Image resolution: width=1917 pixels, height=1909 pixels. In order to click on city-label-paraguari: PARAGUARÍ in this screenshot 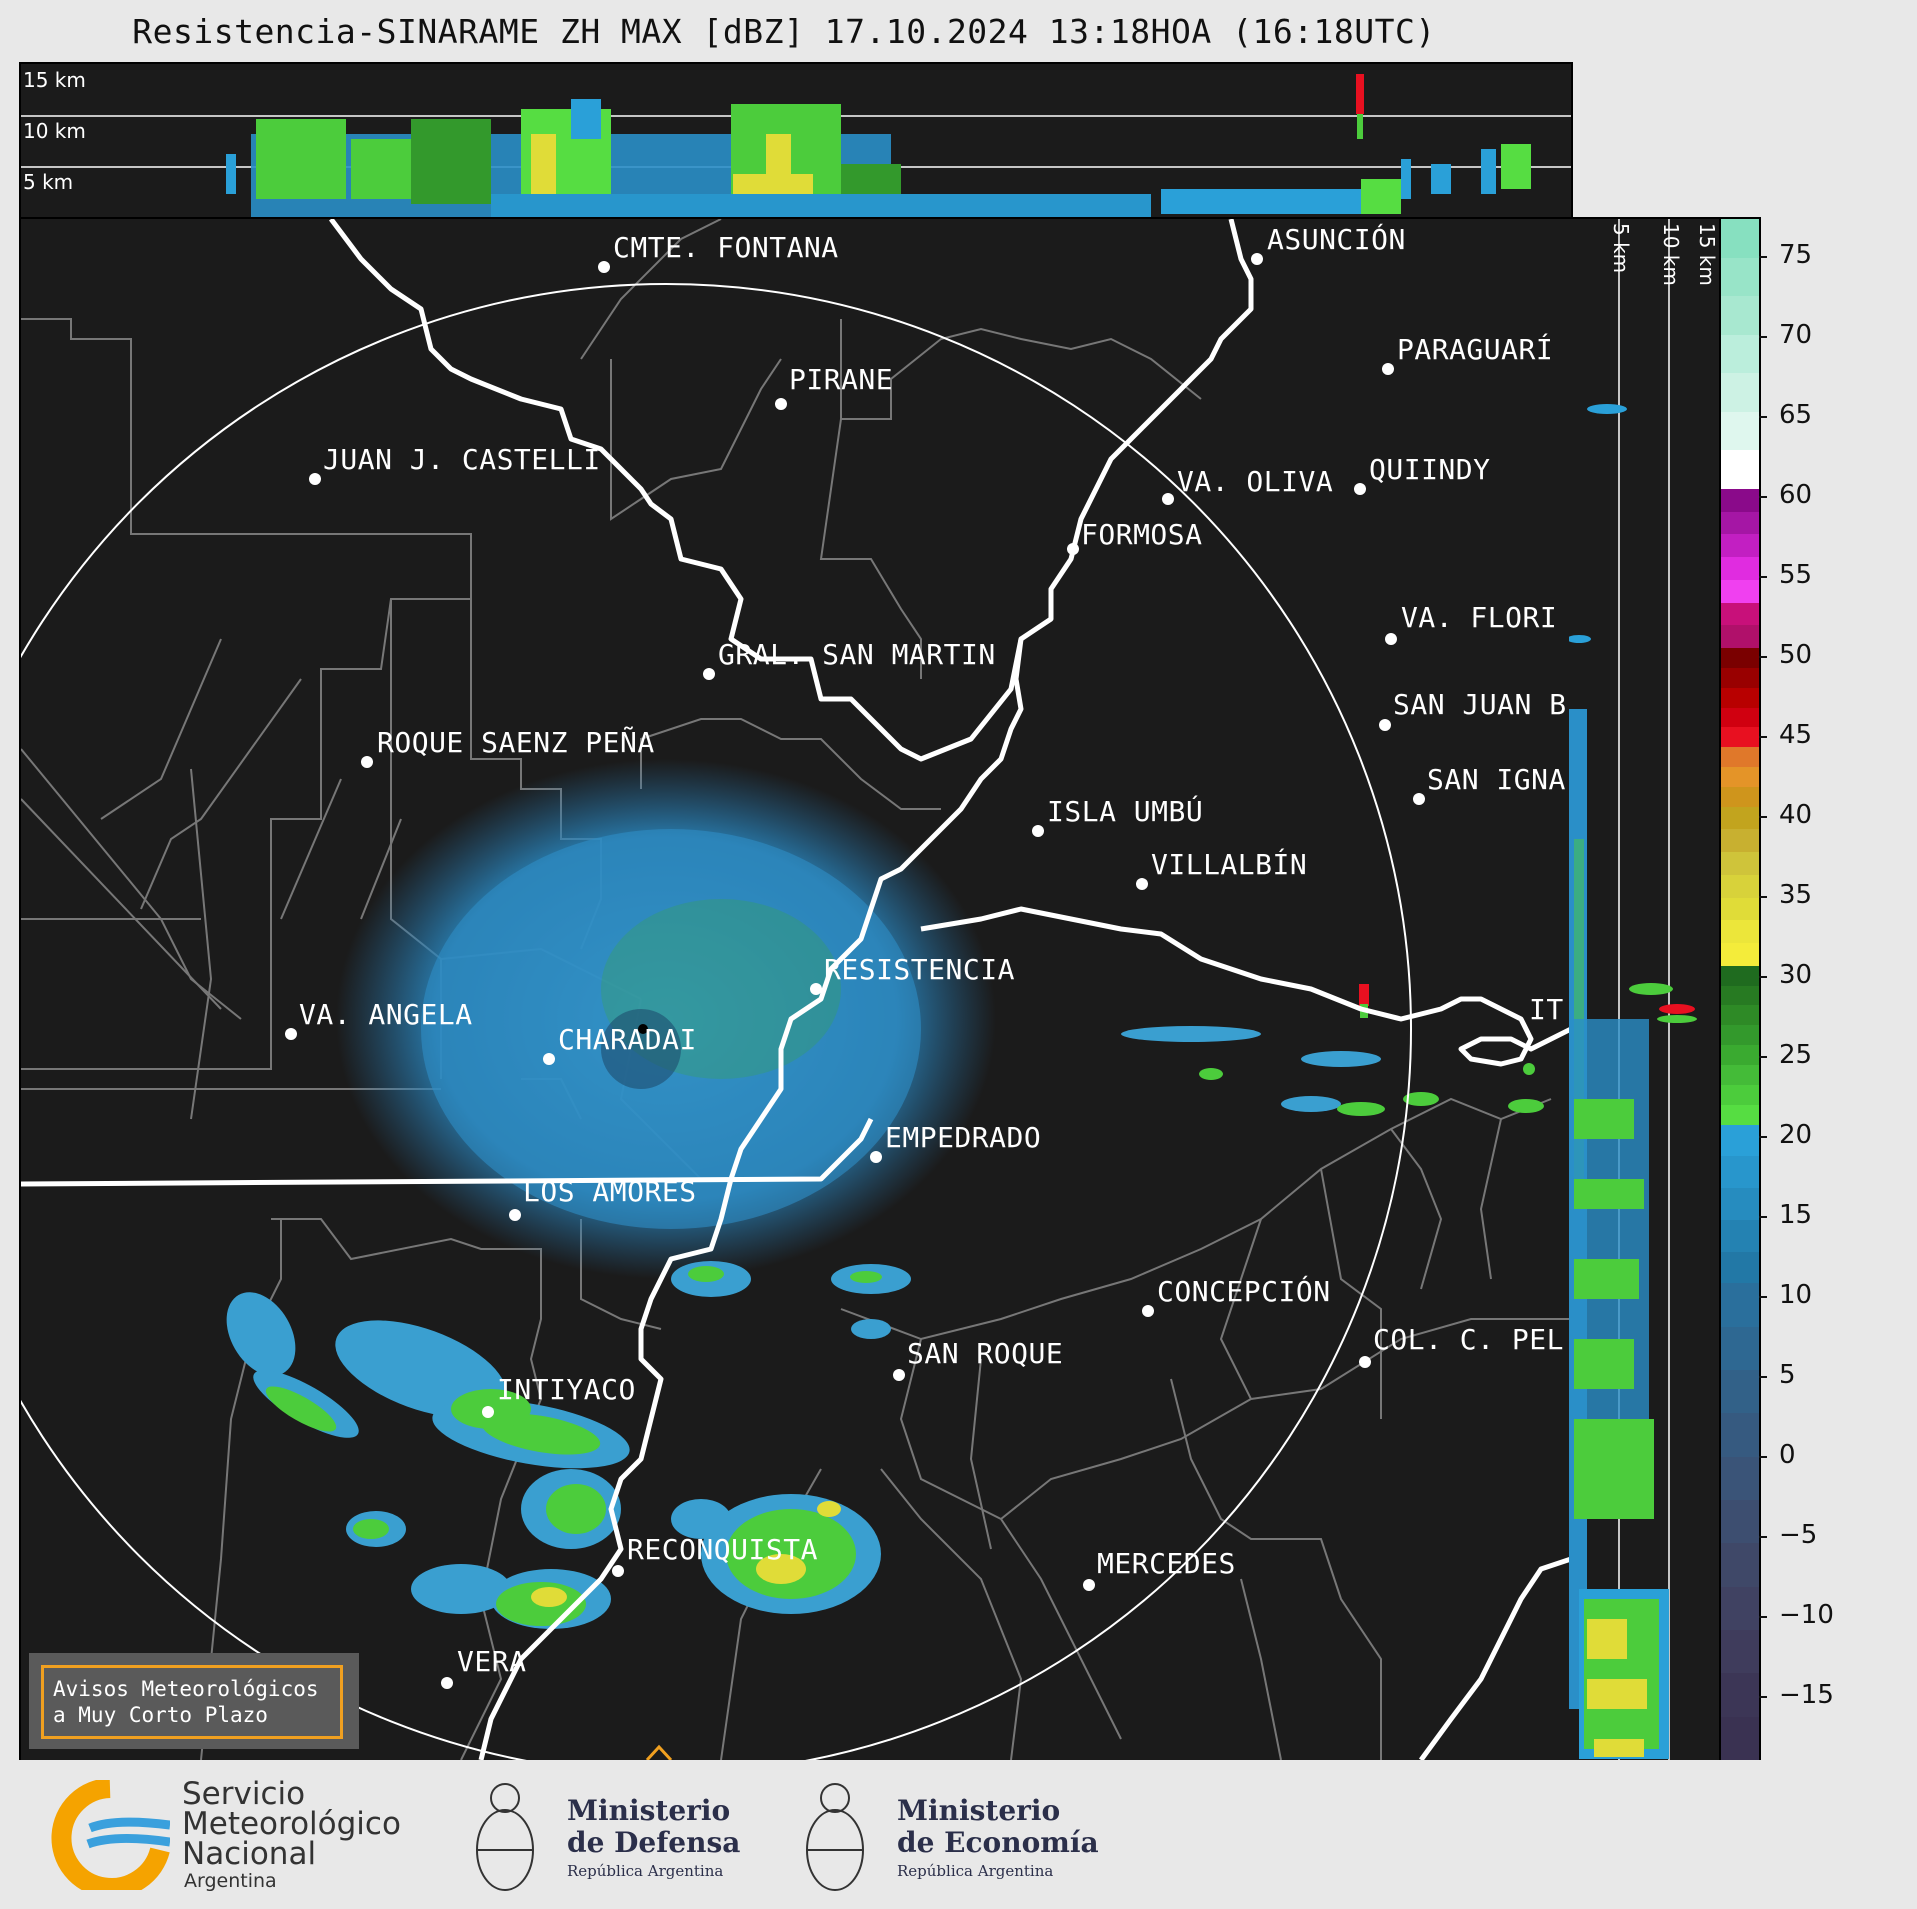, I will do `click(1475, 349)`.